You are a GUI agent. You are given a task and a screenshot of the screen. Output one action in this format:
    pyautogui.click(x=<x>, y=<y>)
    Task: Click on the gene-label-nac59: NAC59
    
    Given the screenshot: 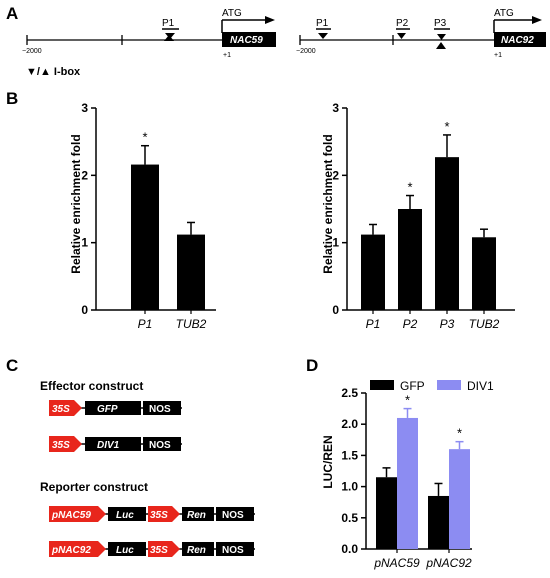 What is the action you would take?
    pyautogui.click(x=246, y=40)
    